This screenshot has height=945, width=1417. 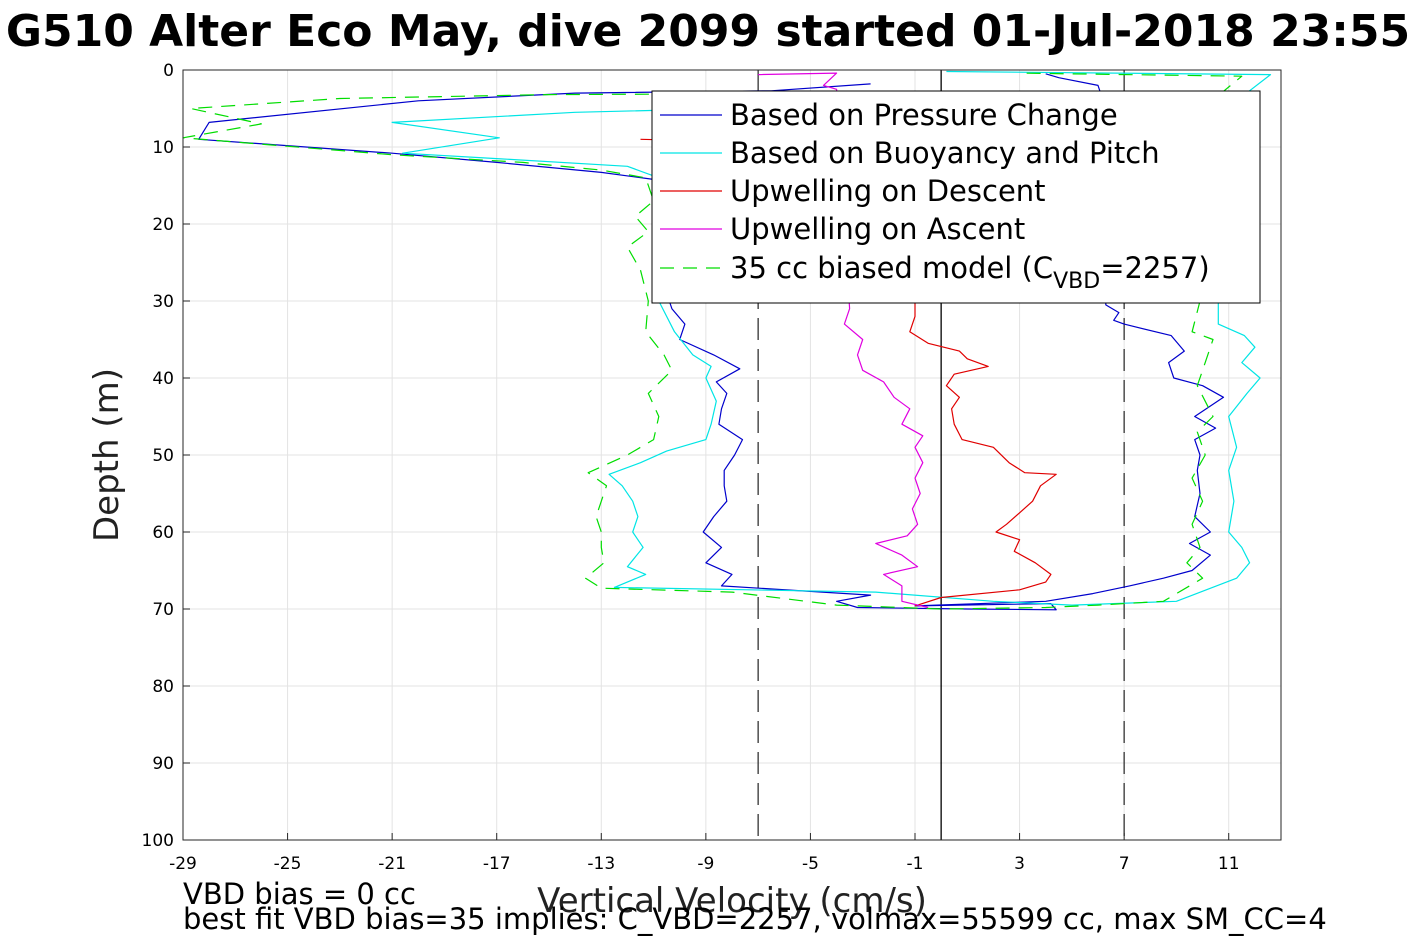 I want to click on x-tick-labels: -29 -25 -21 -17 -13 -9 -5 -1 3 7 11, so click(x=704, y=853).